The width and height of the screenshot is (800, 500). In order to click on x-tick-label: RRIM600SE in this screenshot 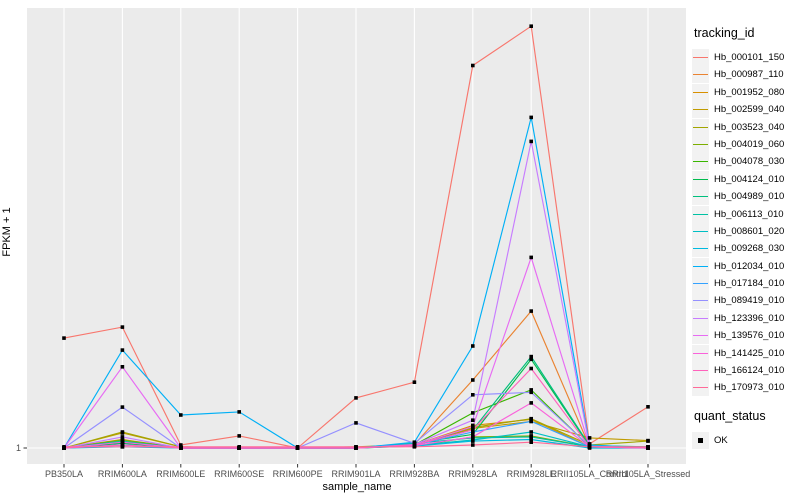, I will do `click(239, 474)`.